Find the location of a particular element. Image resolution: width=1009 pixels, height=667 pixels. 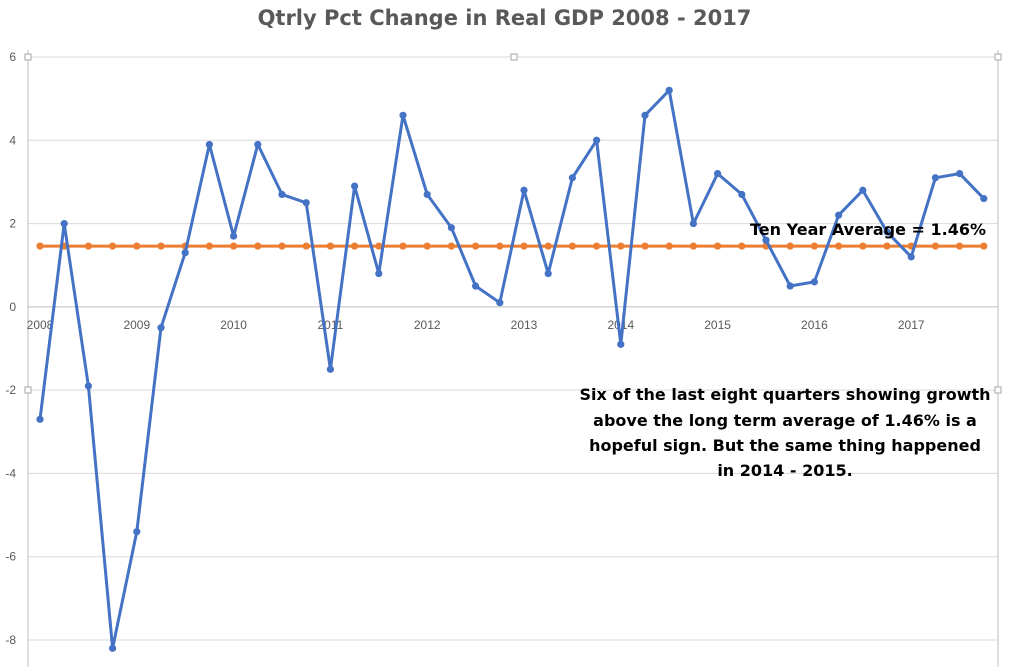

x-tick-label-2016: 2016 is located at coordinates (814, 325).